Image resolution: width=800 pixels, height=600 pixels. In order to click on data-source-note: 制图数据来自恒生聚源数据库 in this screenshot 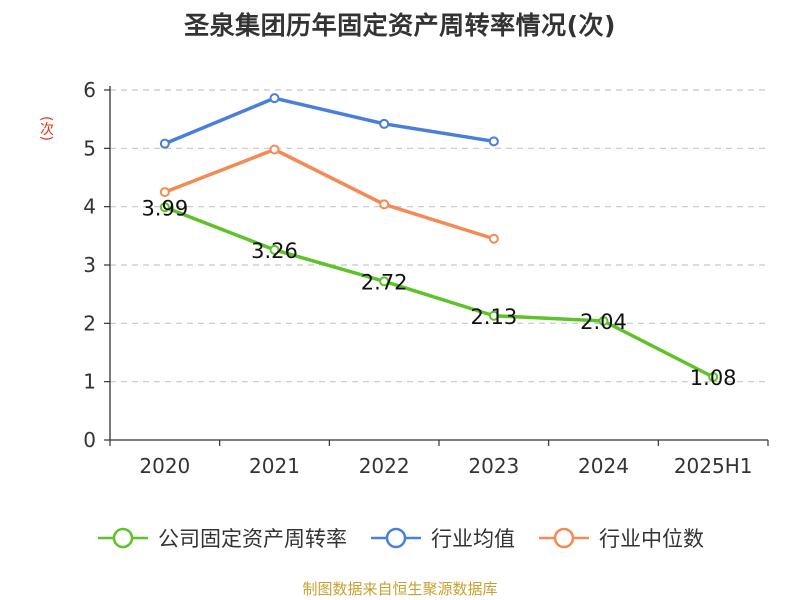, I will do `click(400, 589)`.